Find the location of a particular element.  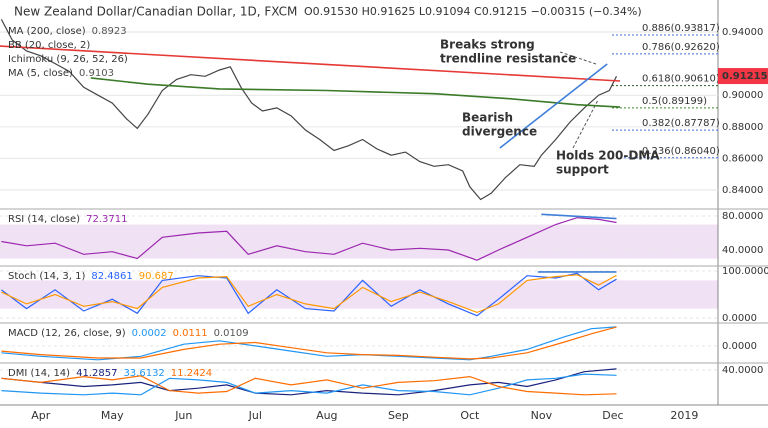

legend-value: 0.9103 is located at coordinates (96, 73).